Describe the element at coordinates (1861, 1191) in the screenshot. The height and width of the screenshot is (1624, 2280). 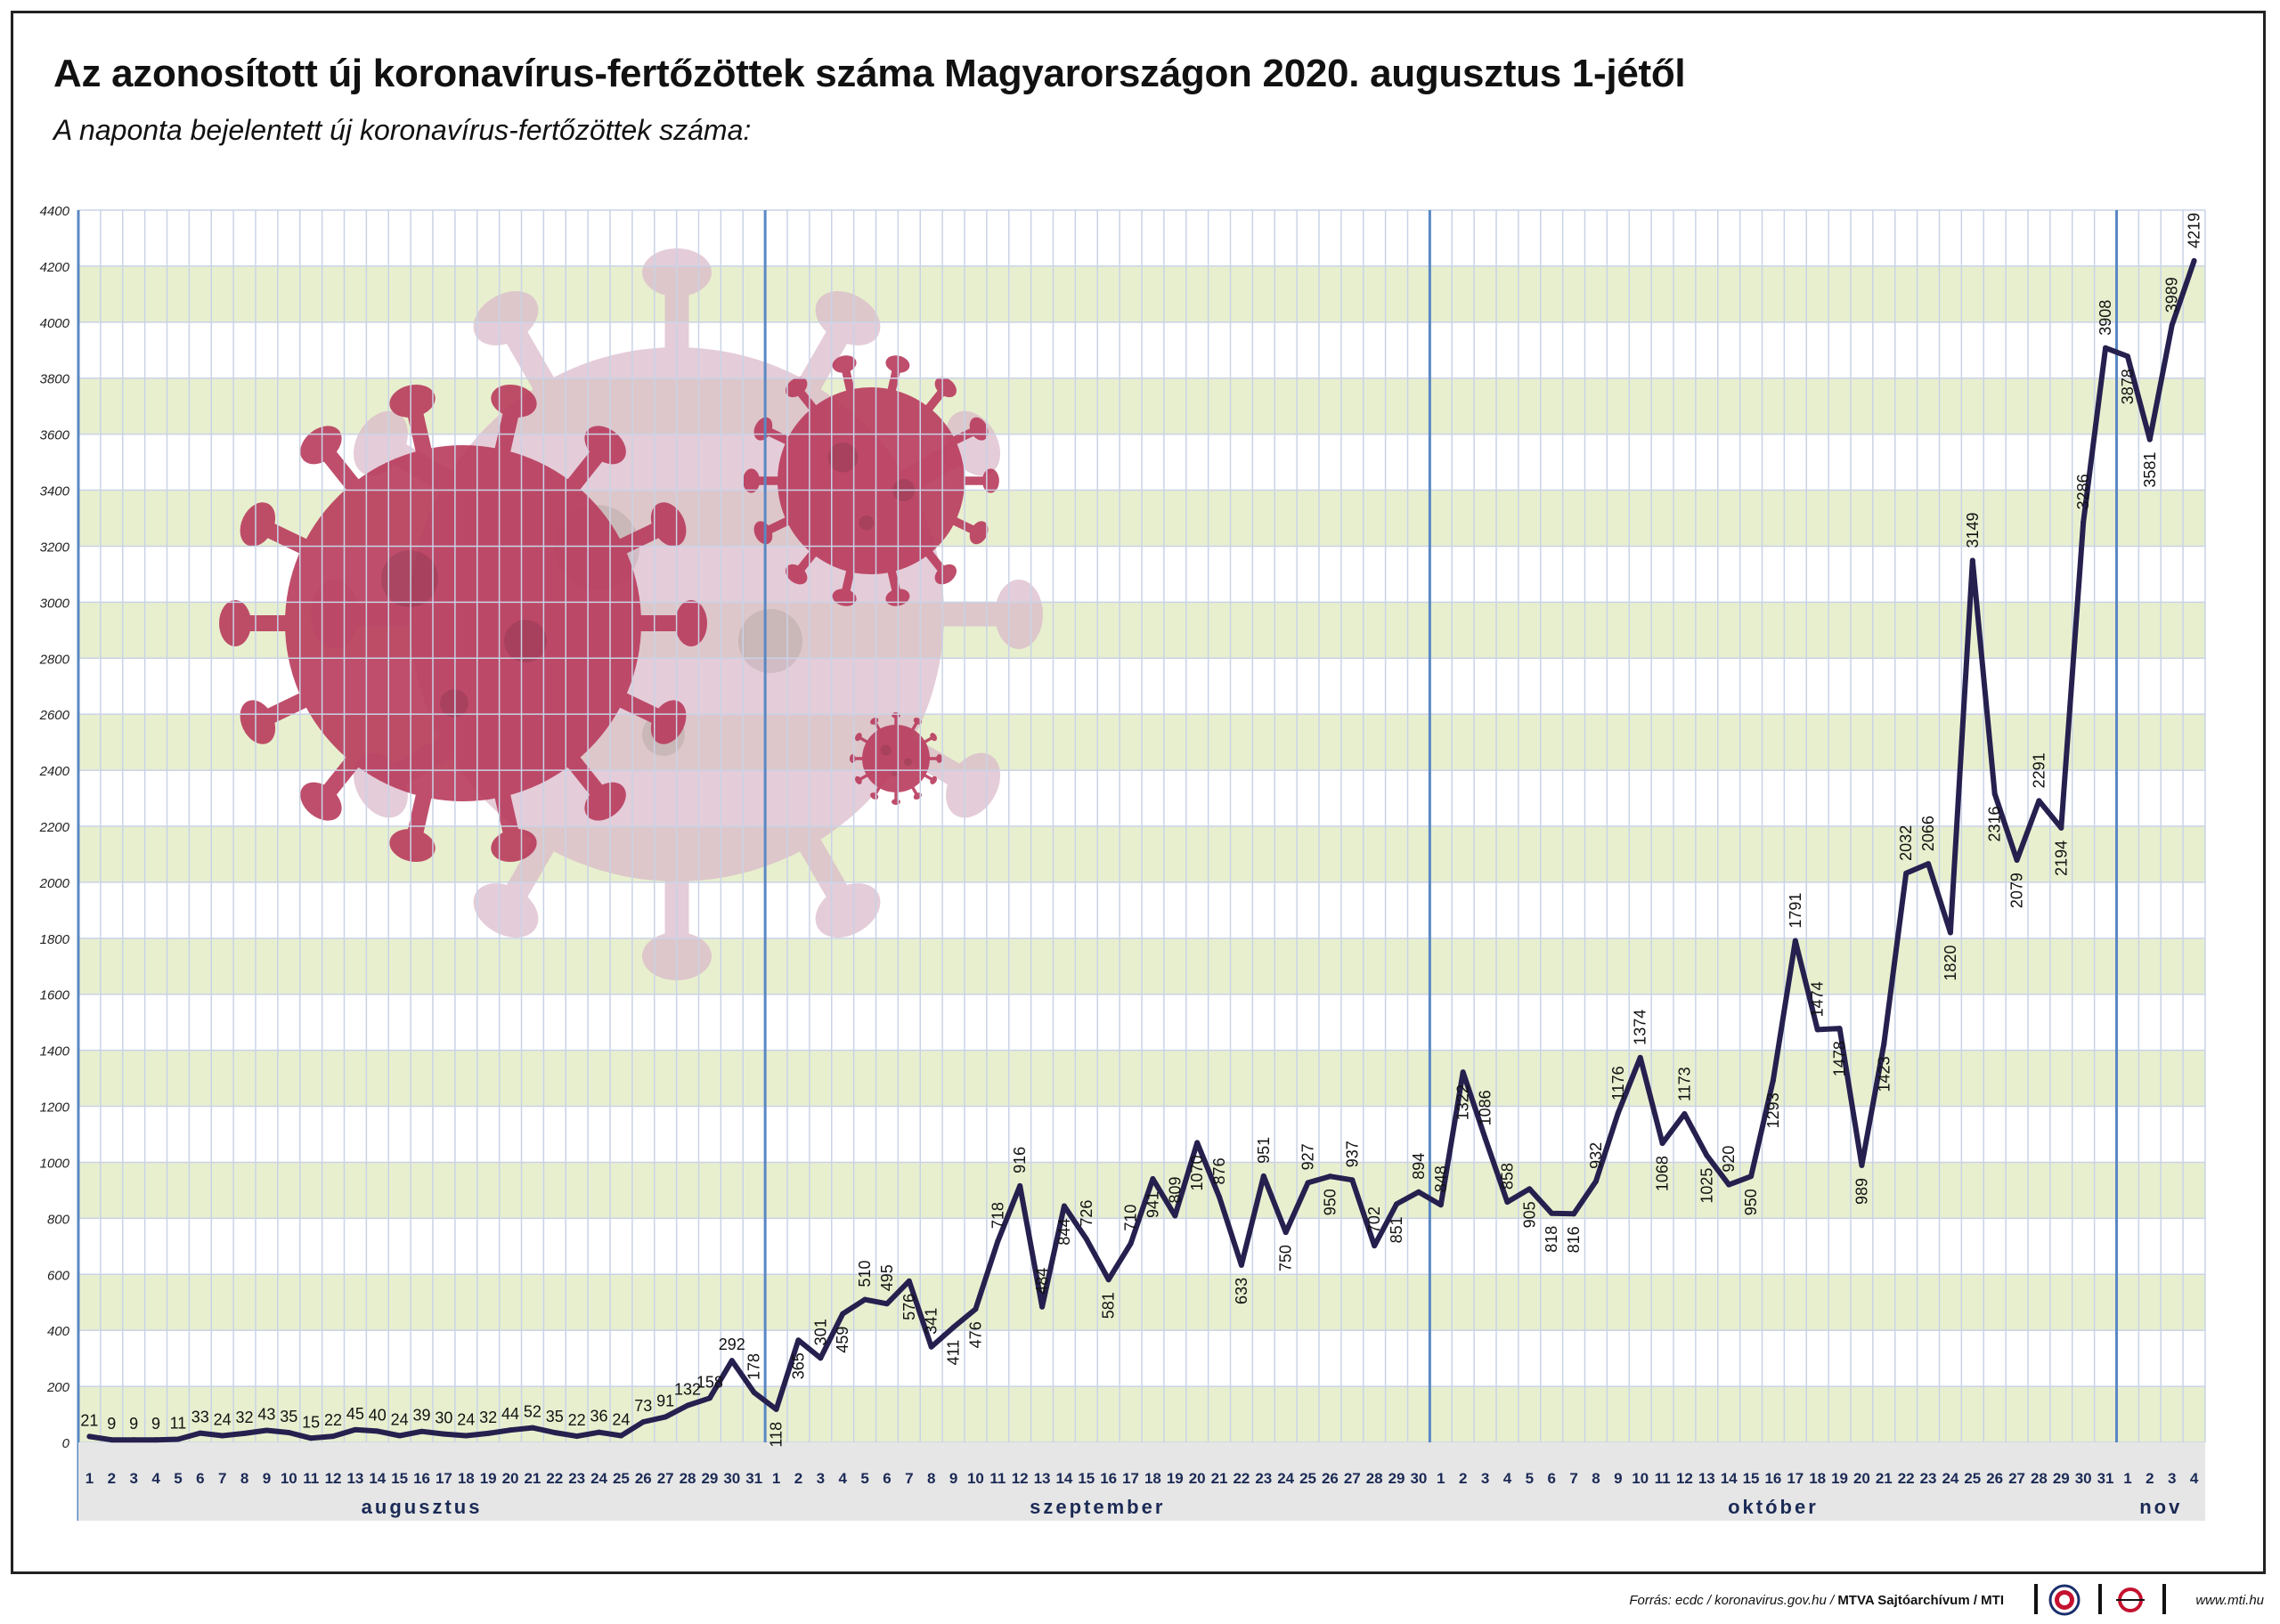
I see `data-label: 989` at that location.